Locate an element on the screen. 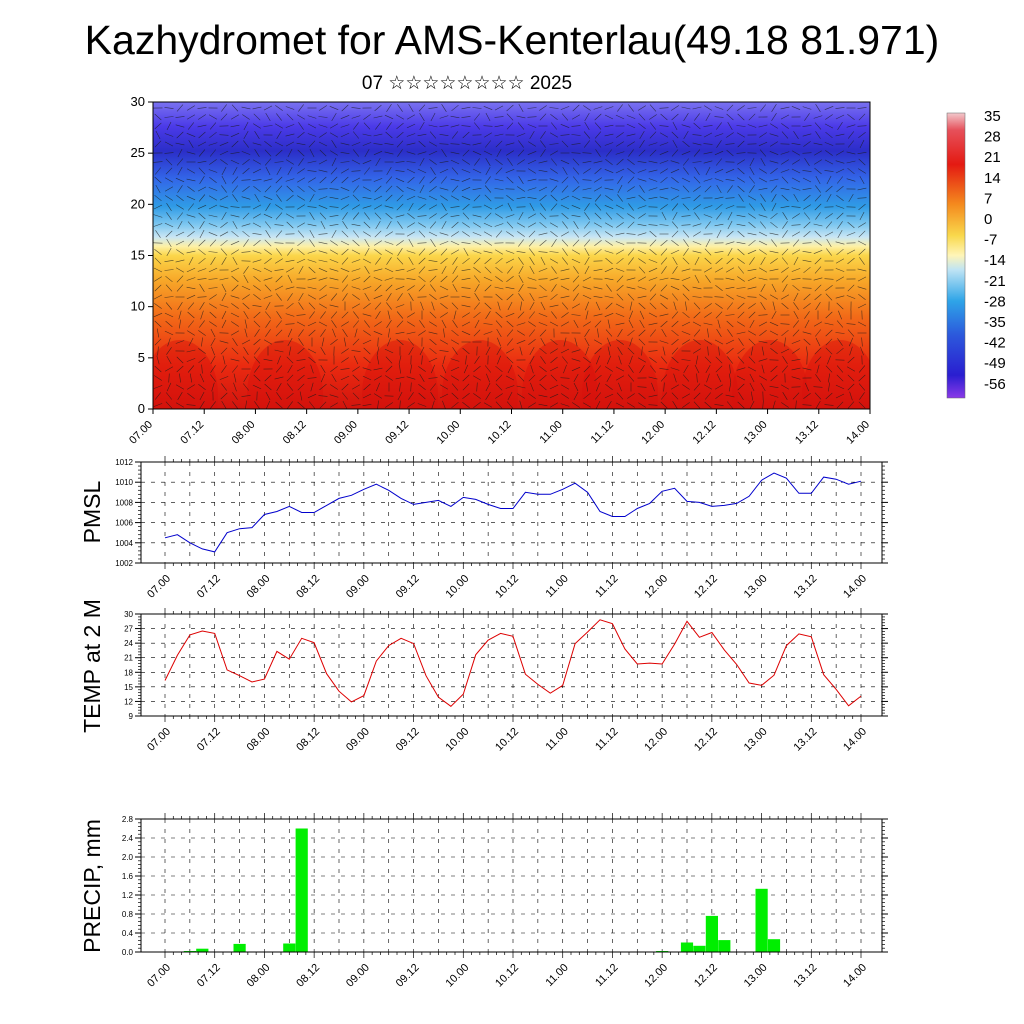  precip-bar is located at coordinates (774, 945).